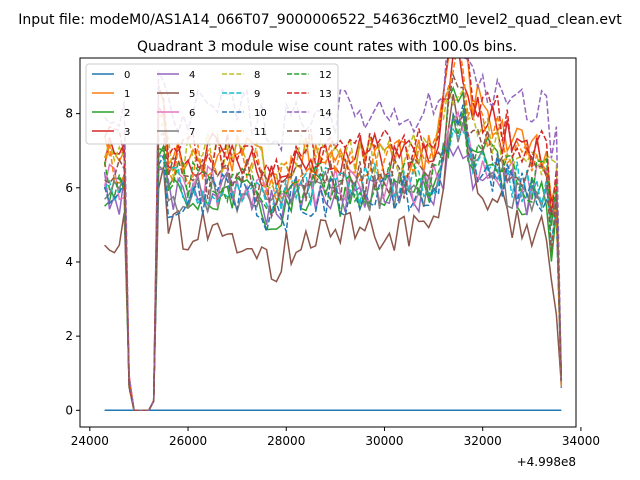 This screenshot has width=640, height=480. What do you see at coordinates (127, 75) in the screenshot?
I see `legend-label-0: 0` at bounding box center [127, 75].